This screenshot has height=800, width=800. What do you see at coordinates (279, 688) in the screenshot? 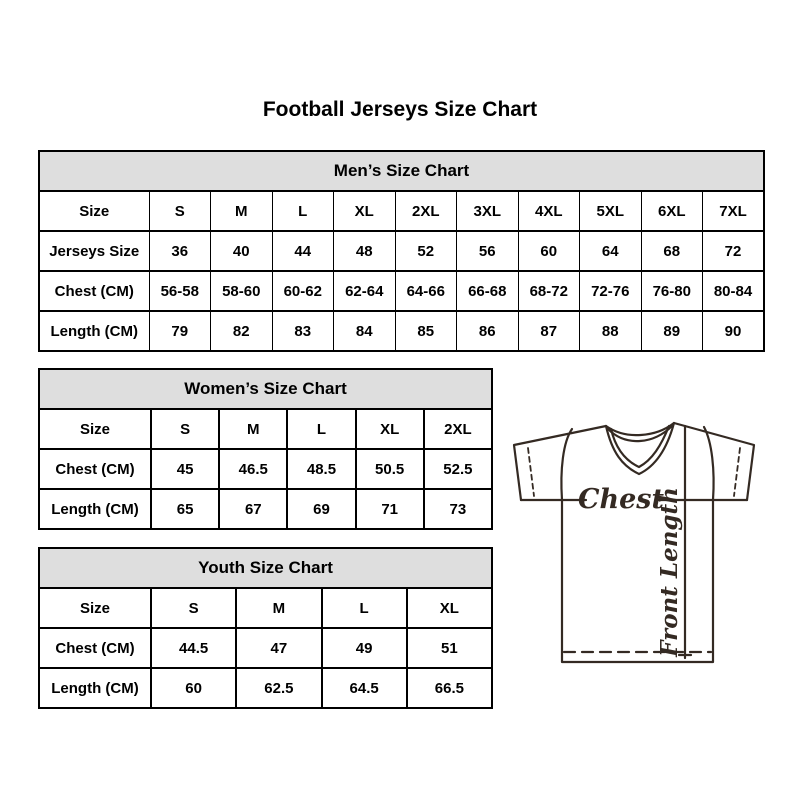
I see `data-cell: 62.5` at bounding box center [279, 688].